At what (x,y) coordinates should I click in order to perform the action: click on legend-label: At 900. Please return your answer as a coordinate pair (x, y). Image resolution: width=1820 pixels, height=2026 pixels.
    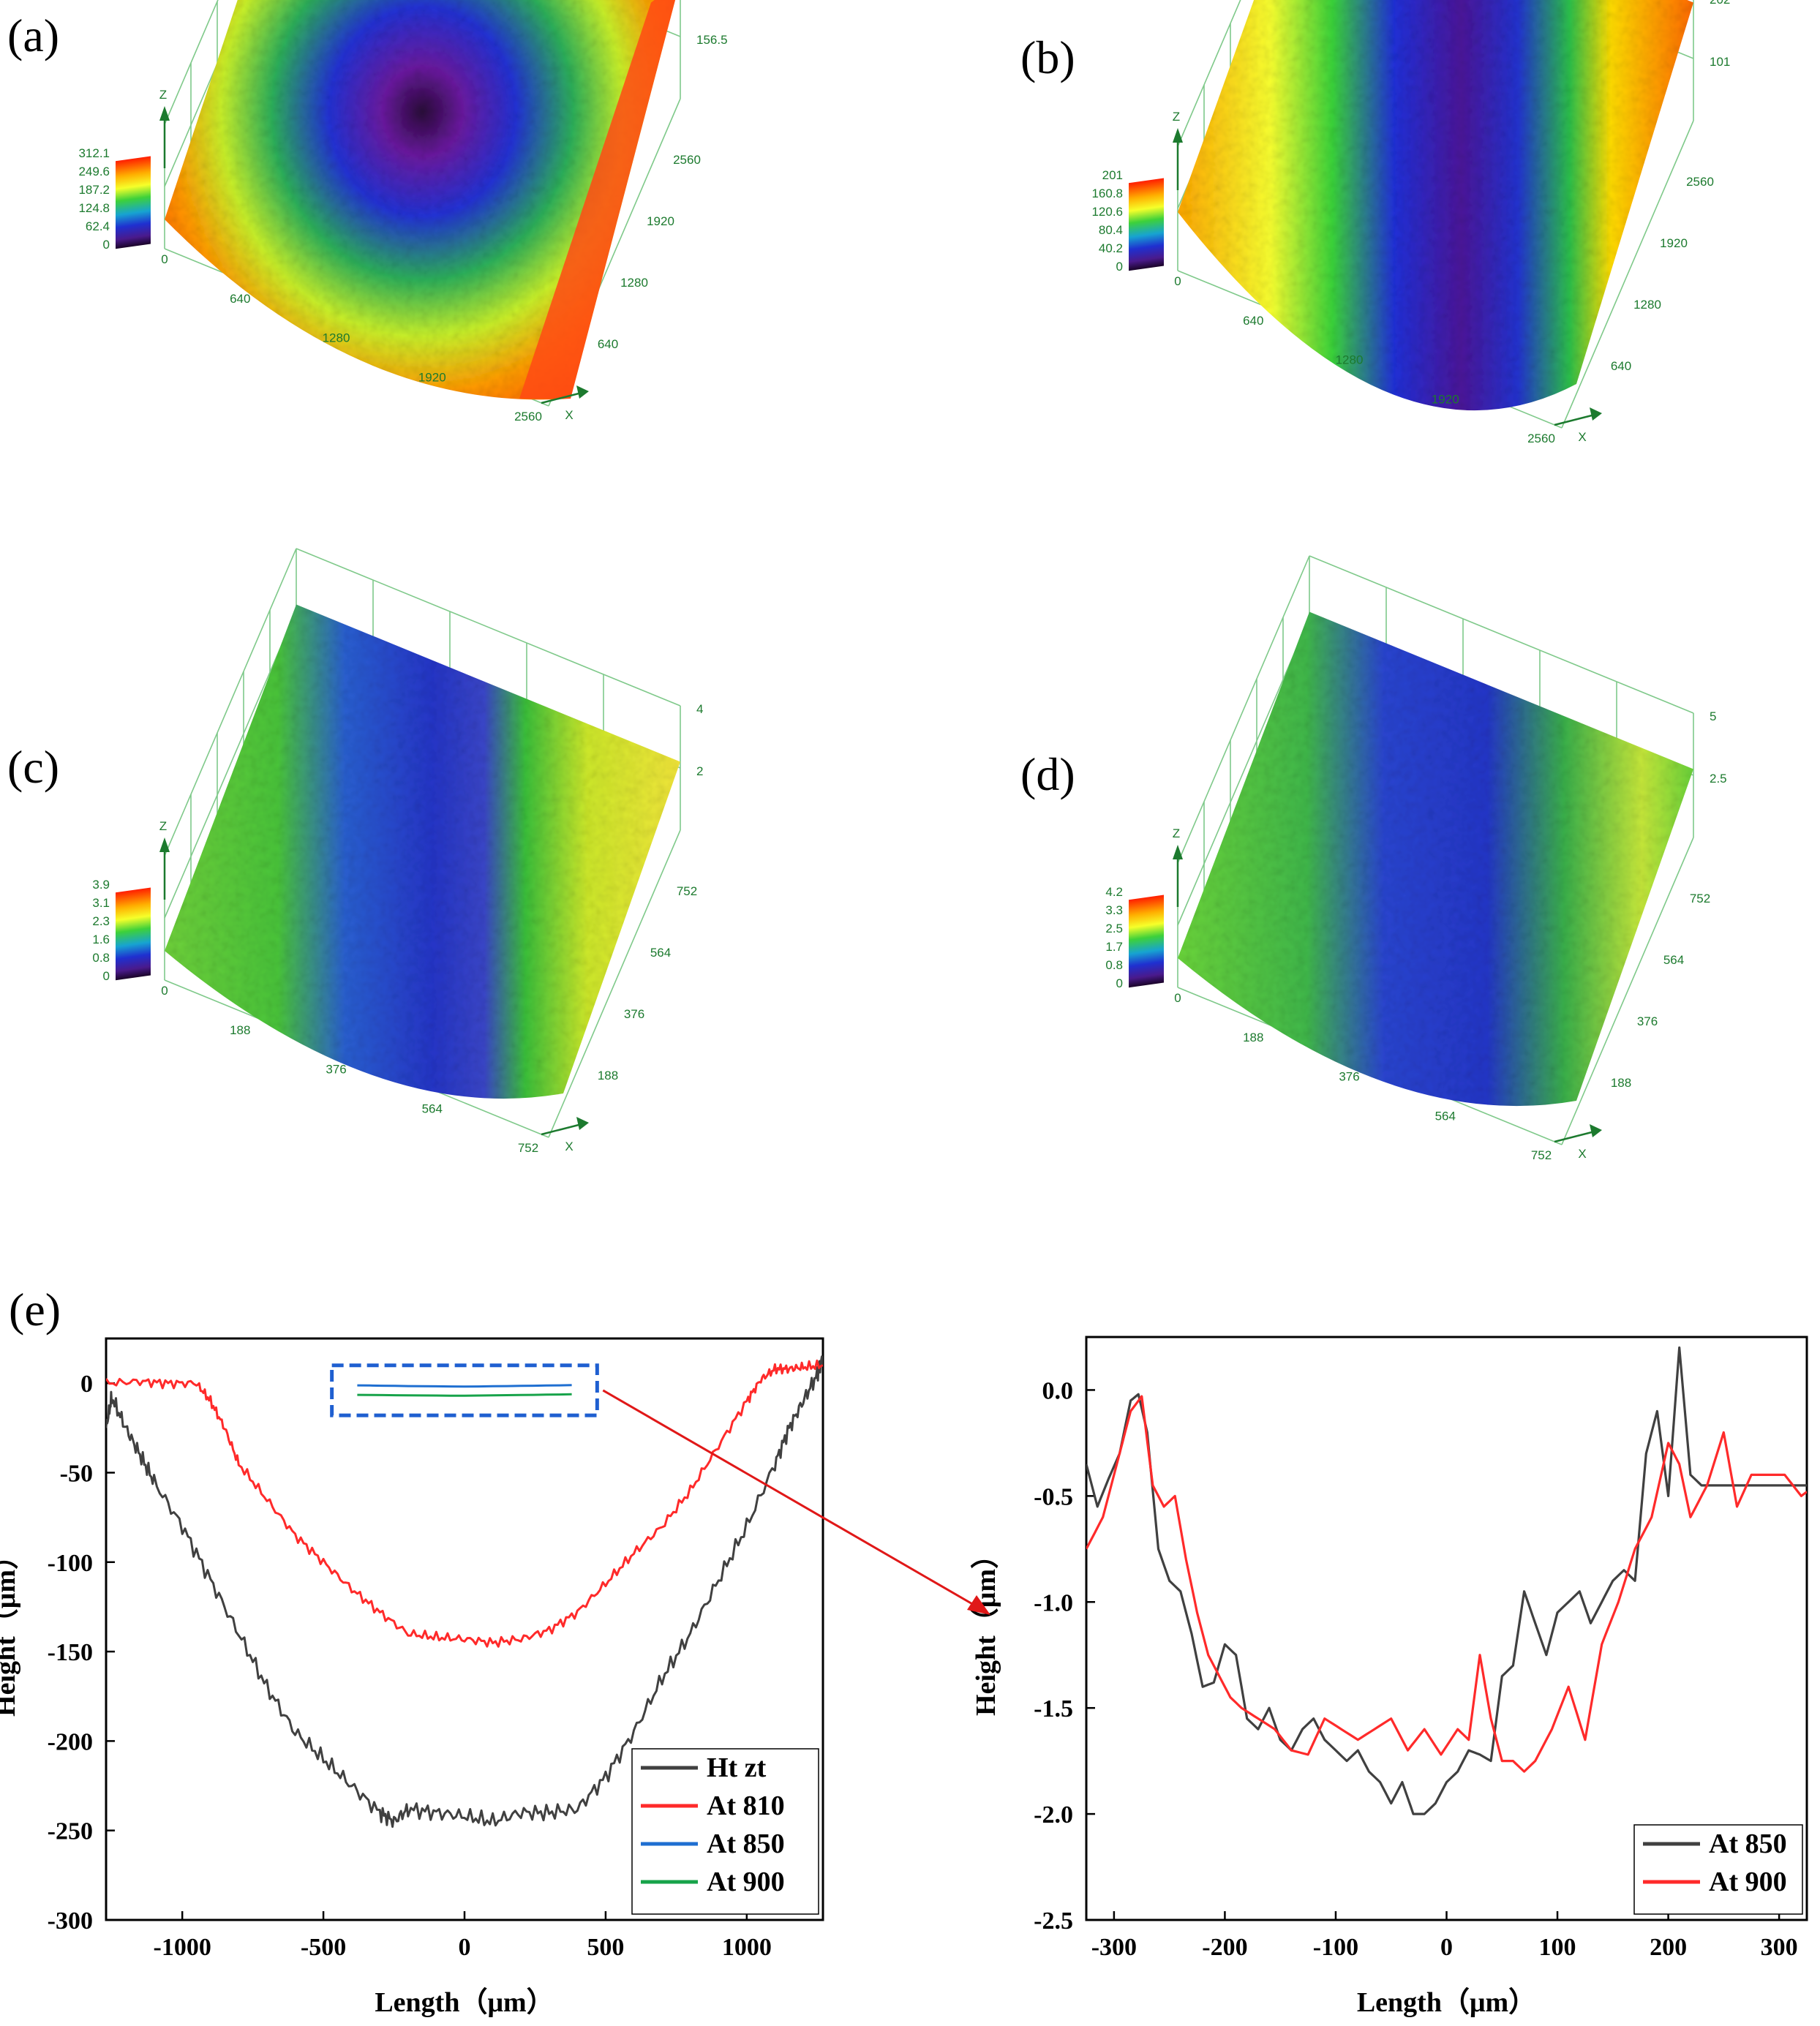
    Looking at the image, I should click on (1748, 1882).